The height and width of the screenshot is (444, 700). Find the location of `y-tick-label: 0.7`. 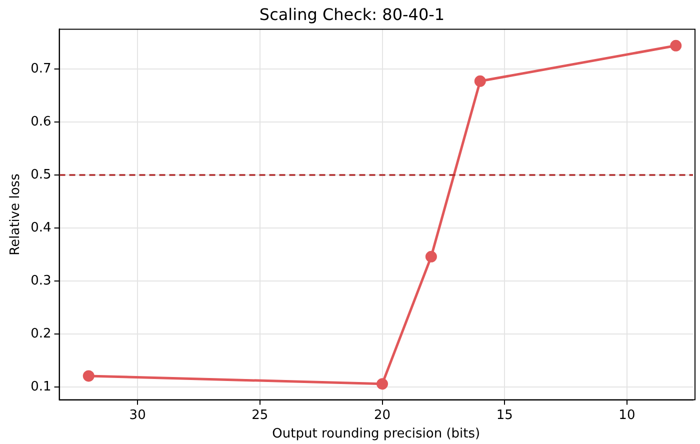

y-tick-label: 0.7 is located at coordinates (41, 68).